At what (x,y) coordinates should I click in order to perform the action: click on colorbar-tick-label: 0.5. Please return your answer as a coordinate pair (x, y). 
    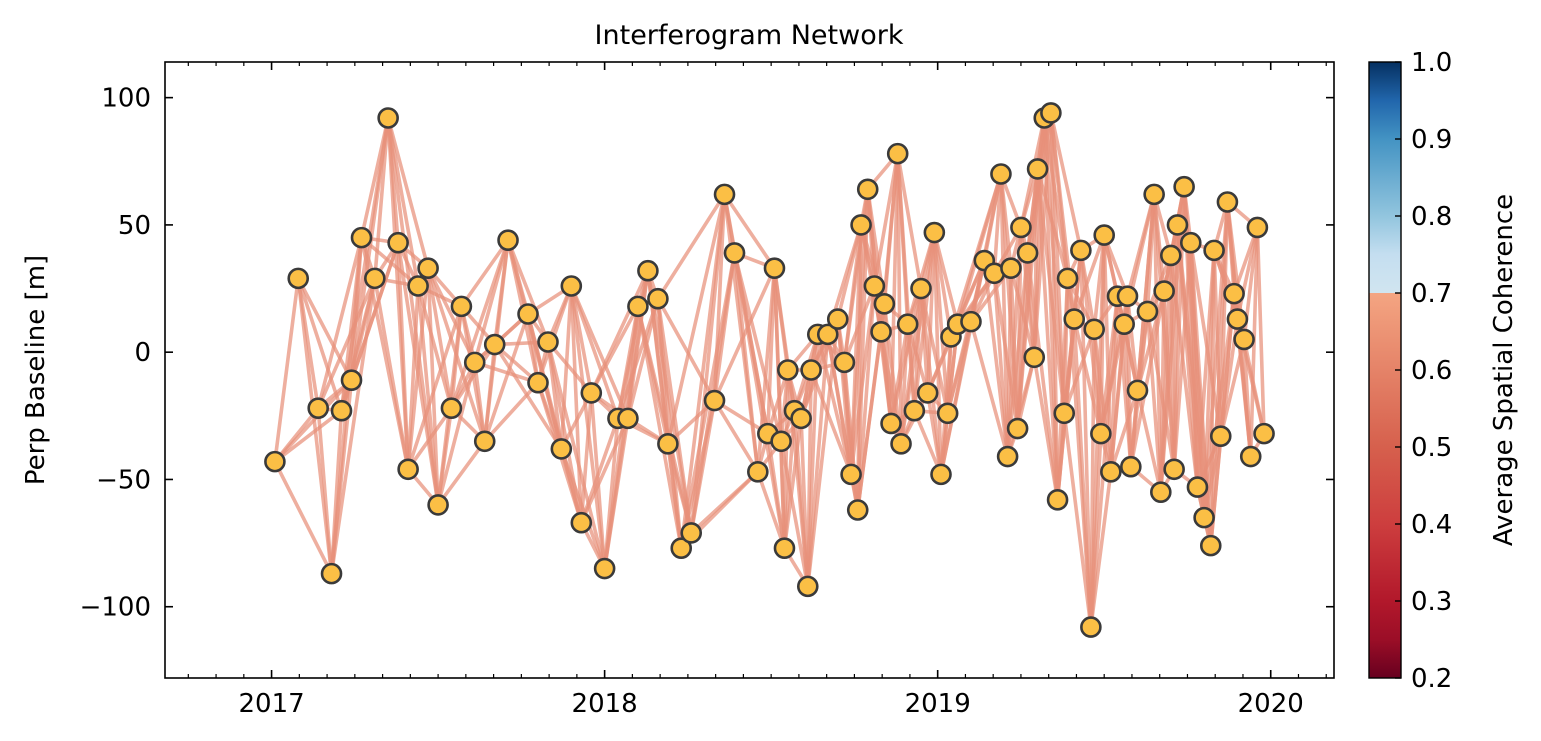
    Looking at the image, I should click on (1431, 448).